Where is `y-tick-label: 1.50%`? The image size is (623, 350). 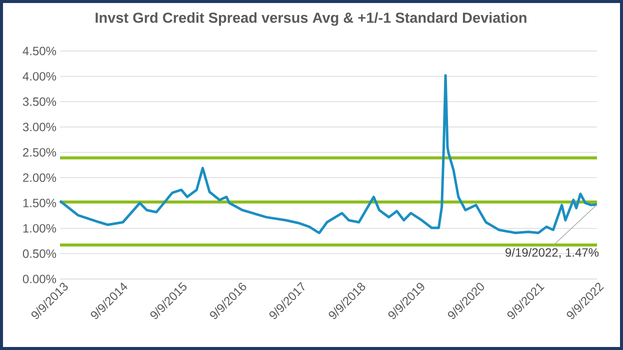
y-tick-label: 1.50% is located at coordinates (39, 203).